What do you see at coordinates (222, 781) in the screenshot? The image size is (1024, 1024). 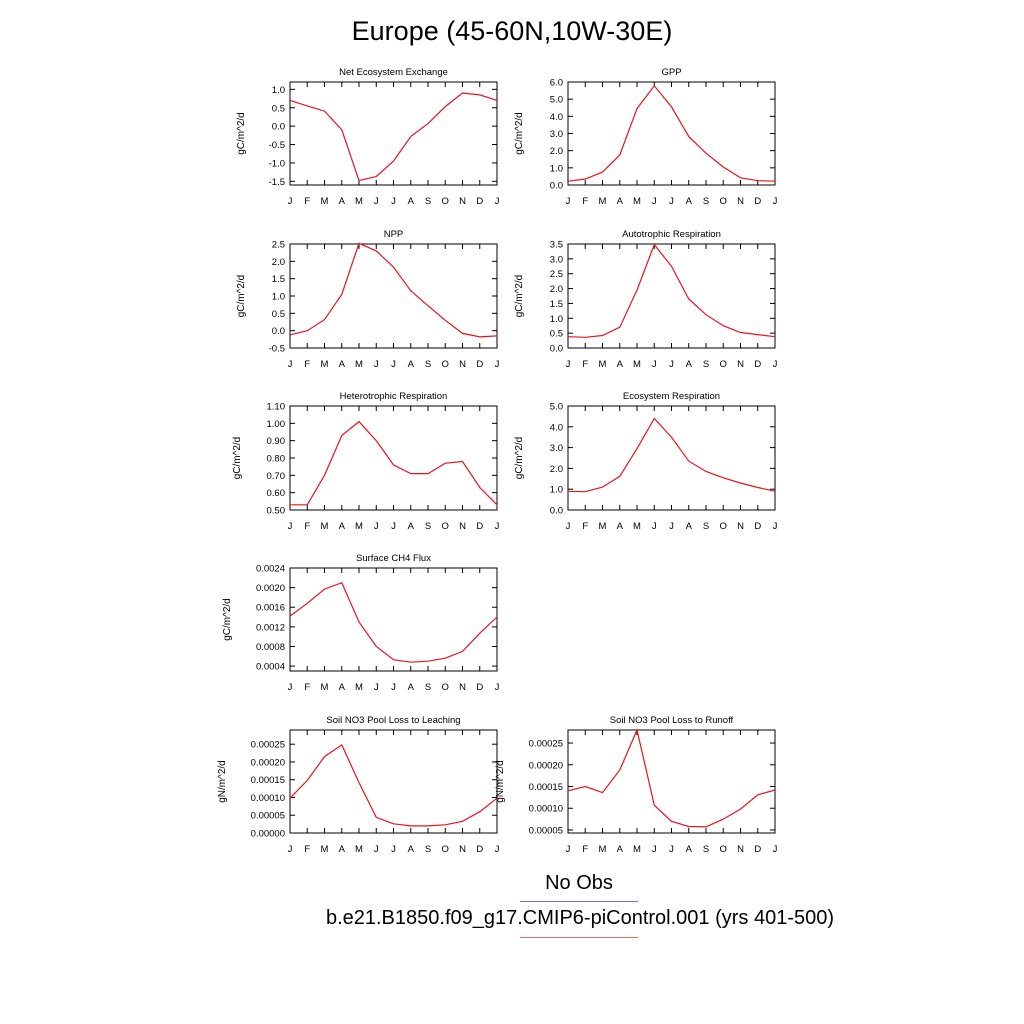 I see `y-axis-label: gN/m^2/d` at bounding box center [222, 781].